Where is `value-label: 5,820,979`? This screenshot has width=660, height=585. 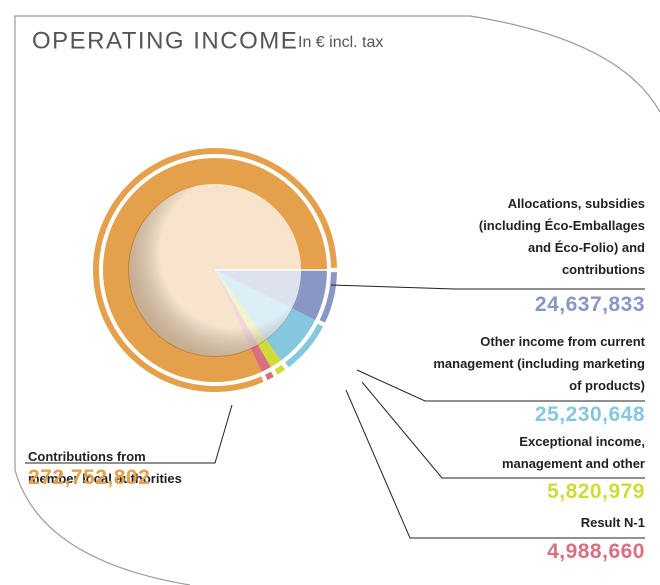
value-label: 5,820,979 is located at coordinates (596, 491).